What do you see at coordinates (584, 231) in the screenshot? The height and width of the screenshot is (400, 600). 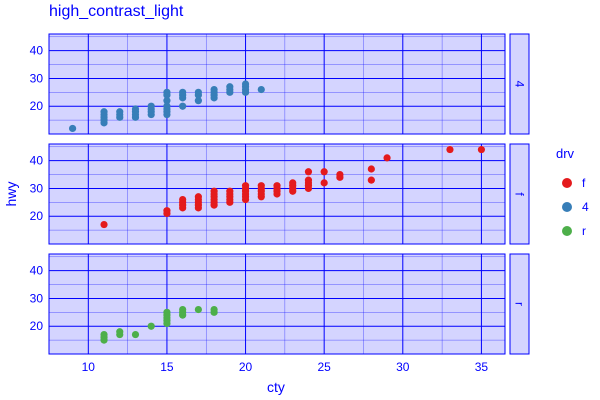 I see `legend-label: r` at bounding box center [584, 231].